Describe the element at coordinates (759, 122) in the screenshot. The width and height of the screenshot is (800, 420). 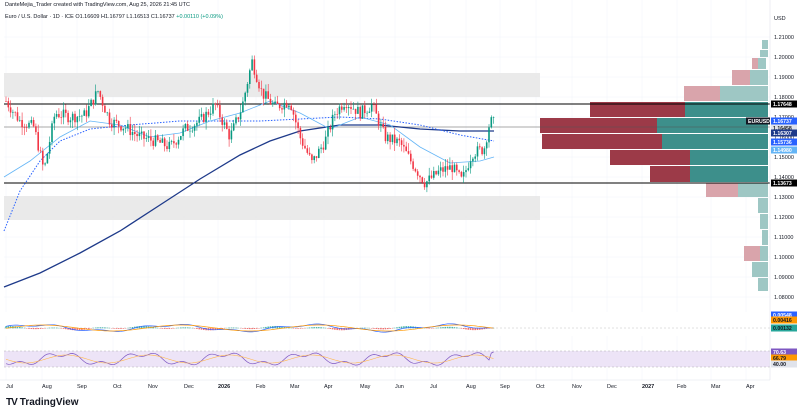
I see `price-tag-text: EURUSD` at that location.